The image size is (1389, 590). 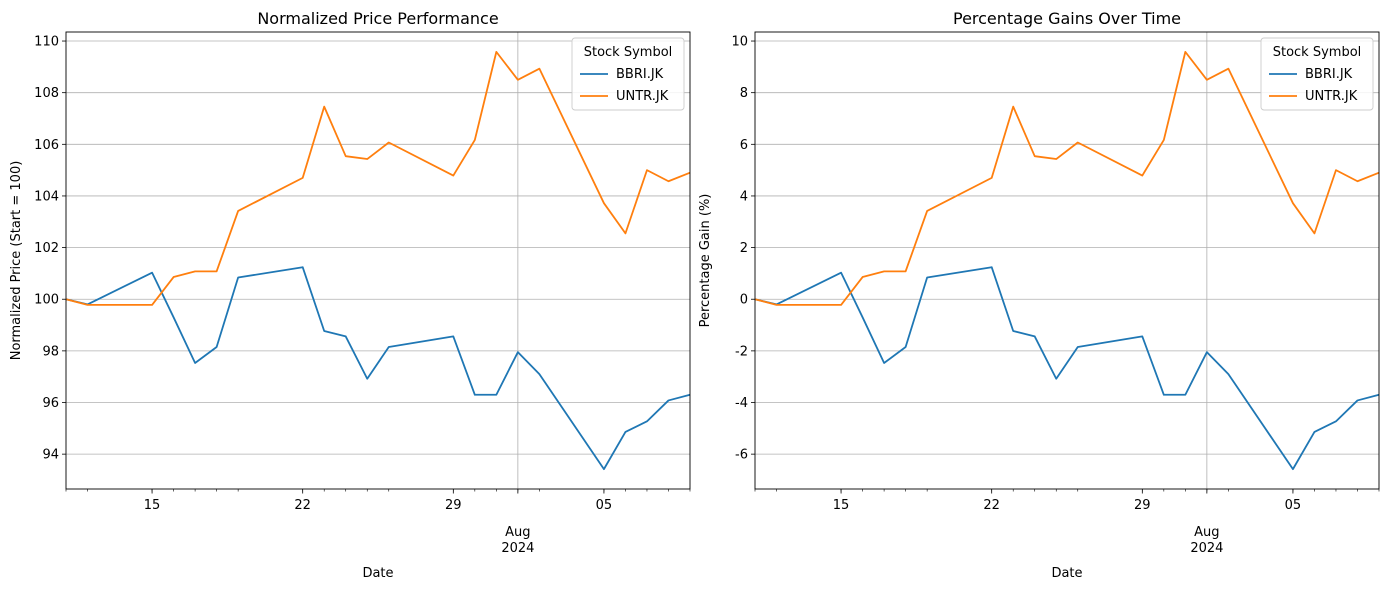 I want to click on y-tick-label: 96, so click(x=50, y=403).